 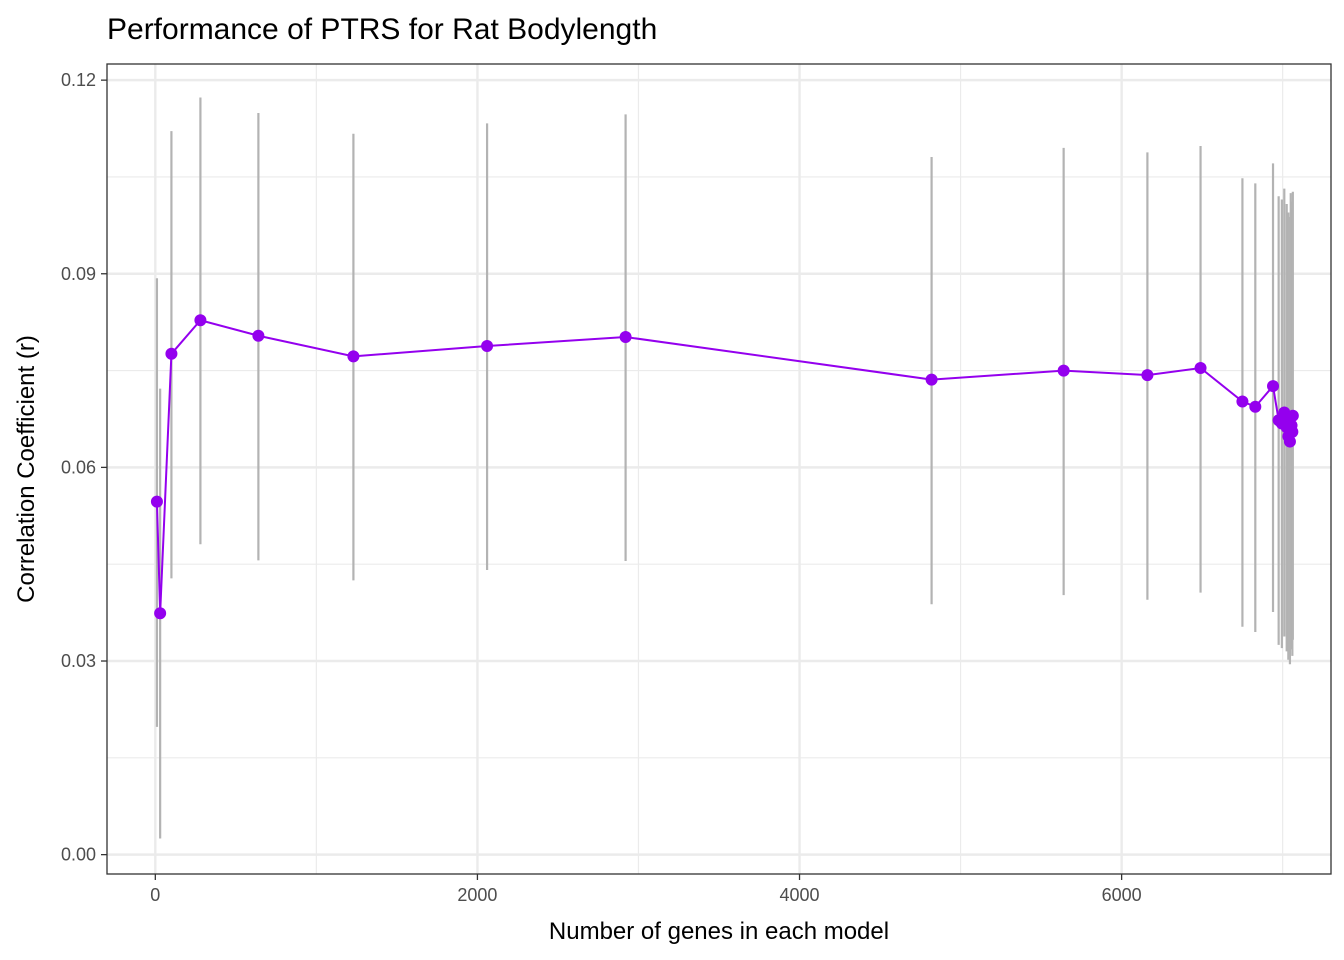 I want to click on y-tick-label: 0.03, so click(x=78, y=661).